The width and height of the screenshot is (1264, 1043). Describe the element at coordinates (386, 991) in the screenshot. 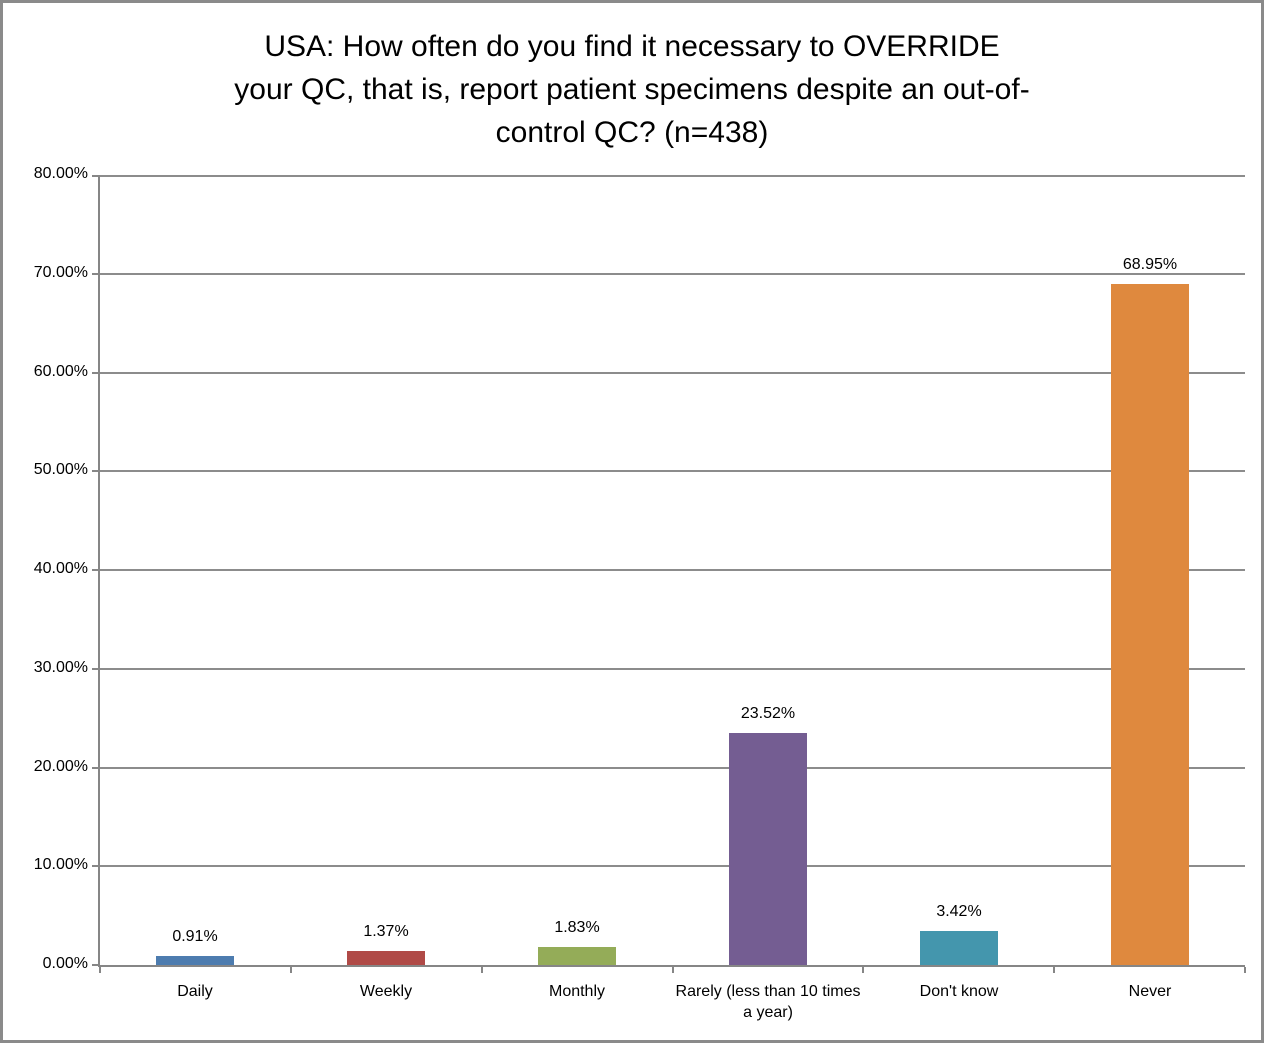

I see `category-label: Weekly` at that location.